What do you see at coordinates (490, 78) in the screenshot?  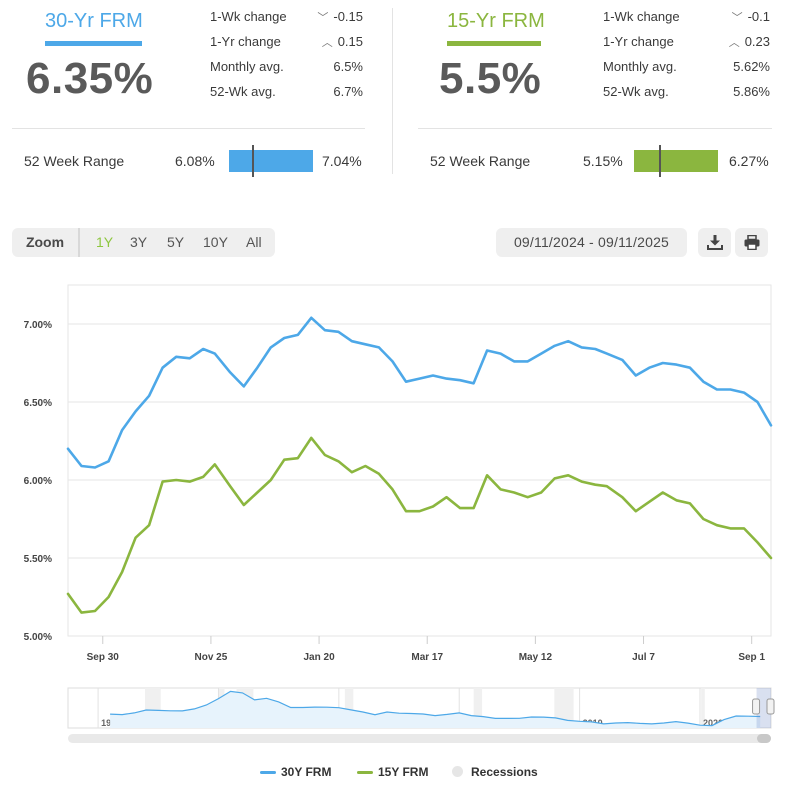 I see `frm15-rate-value: 5.5%` at bounding box center [490, 78].